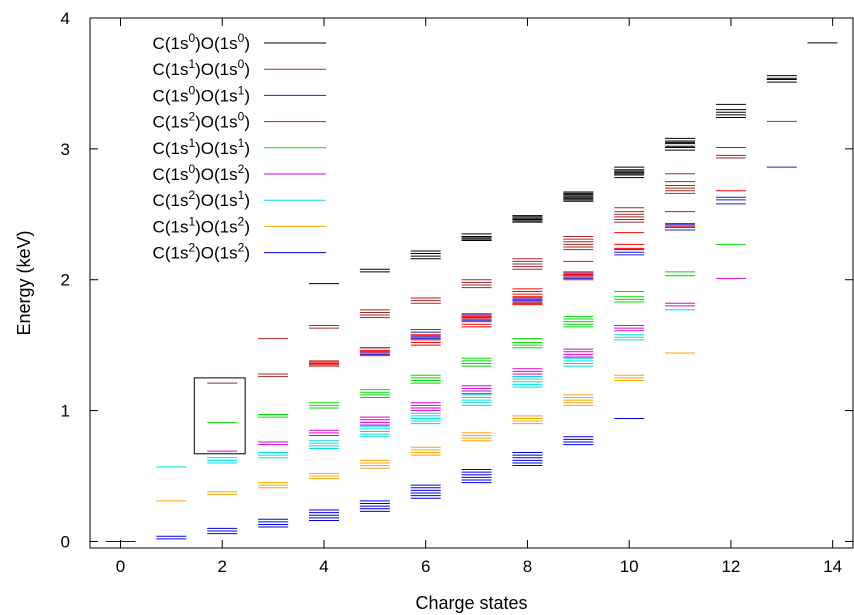 The height and width of the screenshot is (615, 854). I want to click on legend-label: C(1s0)O(1s0), so click(201, 42).